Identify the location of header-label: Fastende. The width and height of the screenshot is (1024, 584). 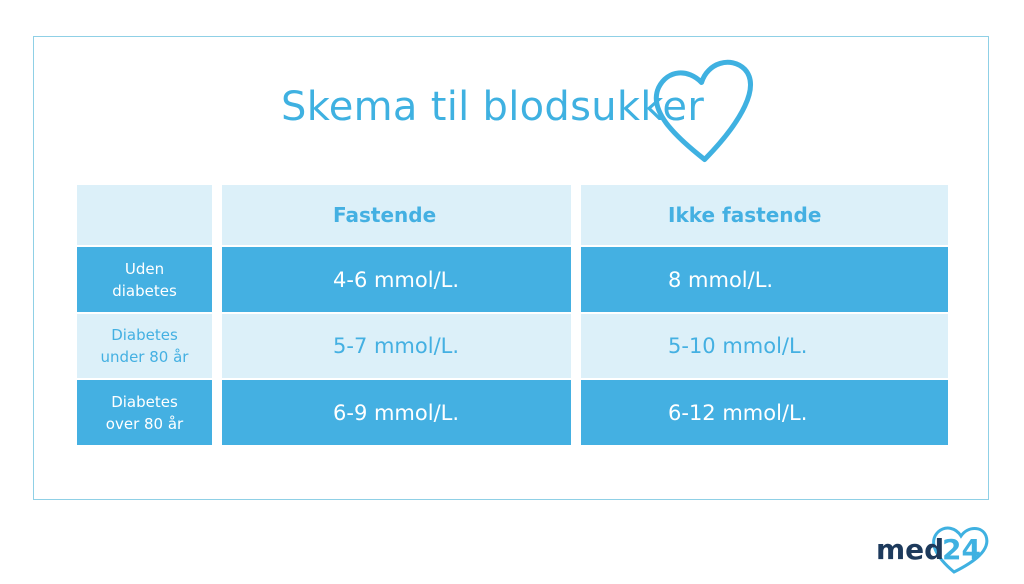
(385, 215).